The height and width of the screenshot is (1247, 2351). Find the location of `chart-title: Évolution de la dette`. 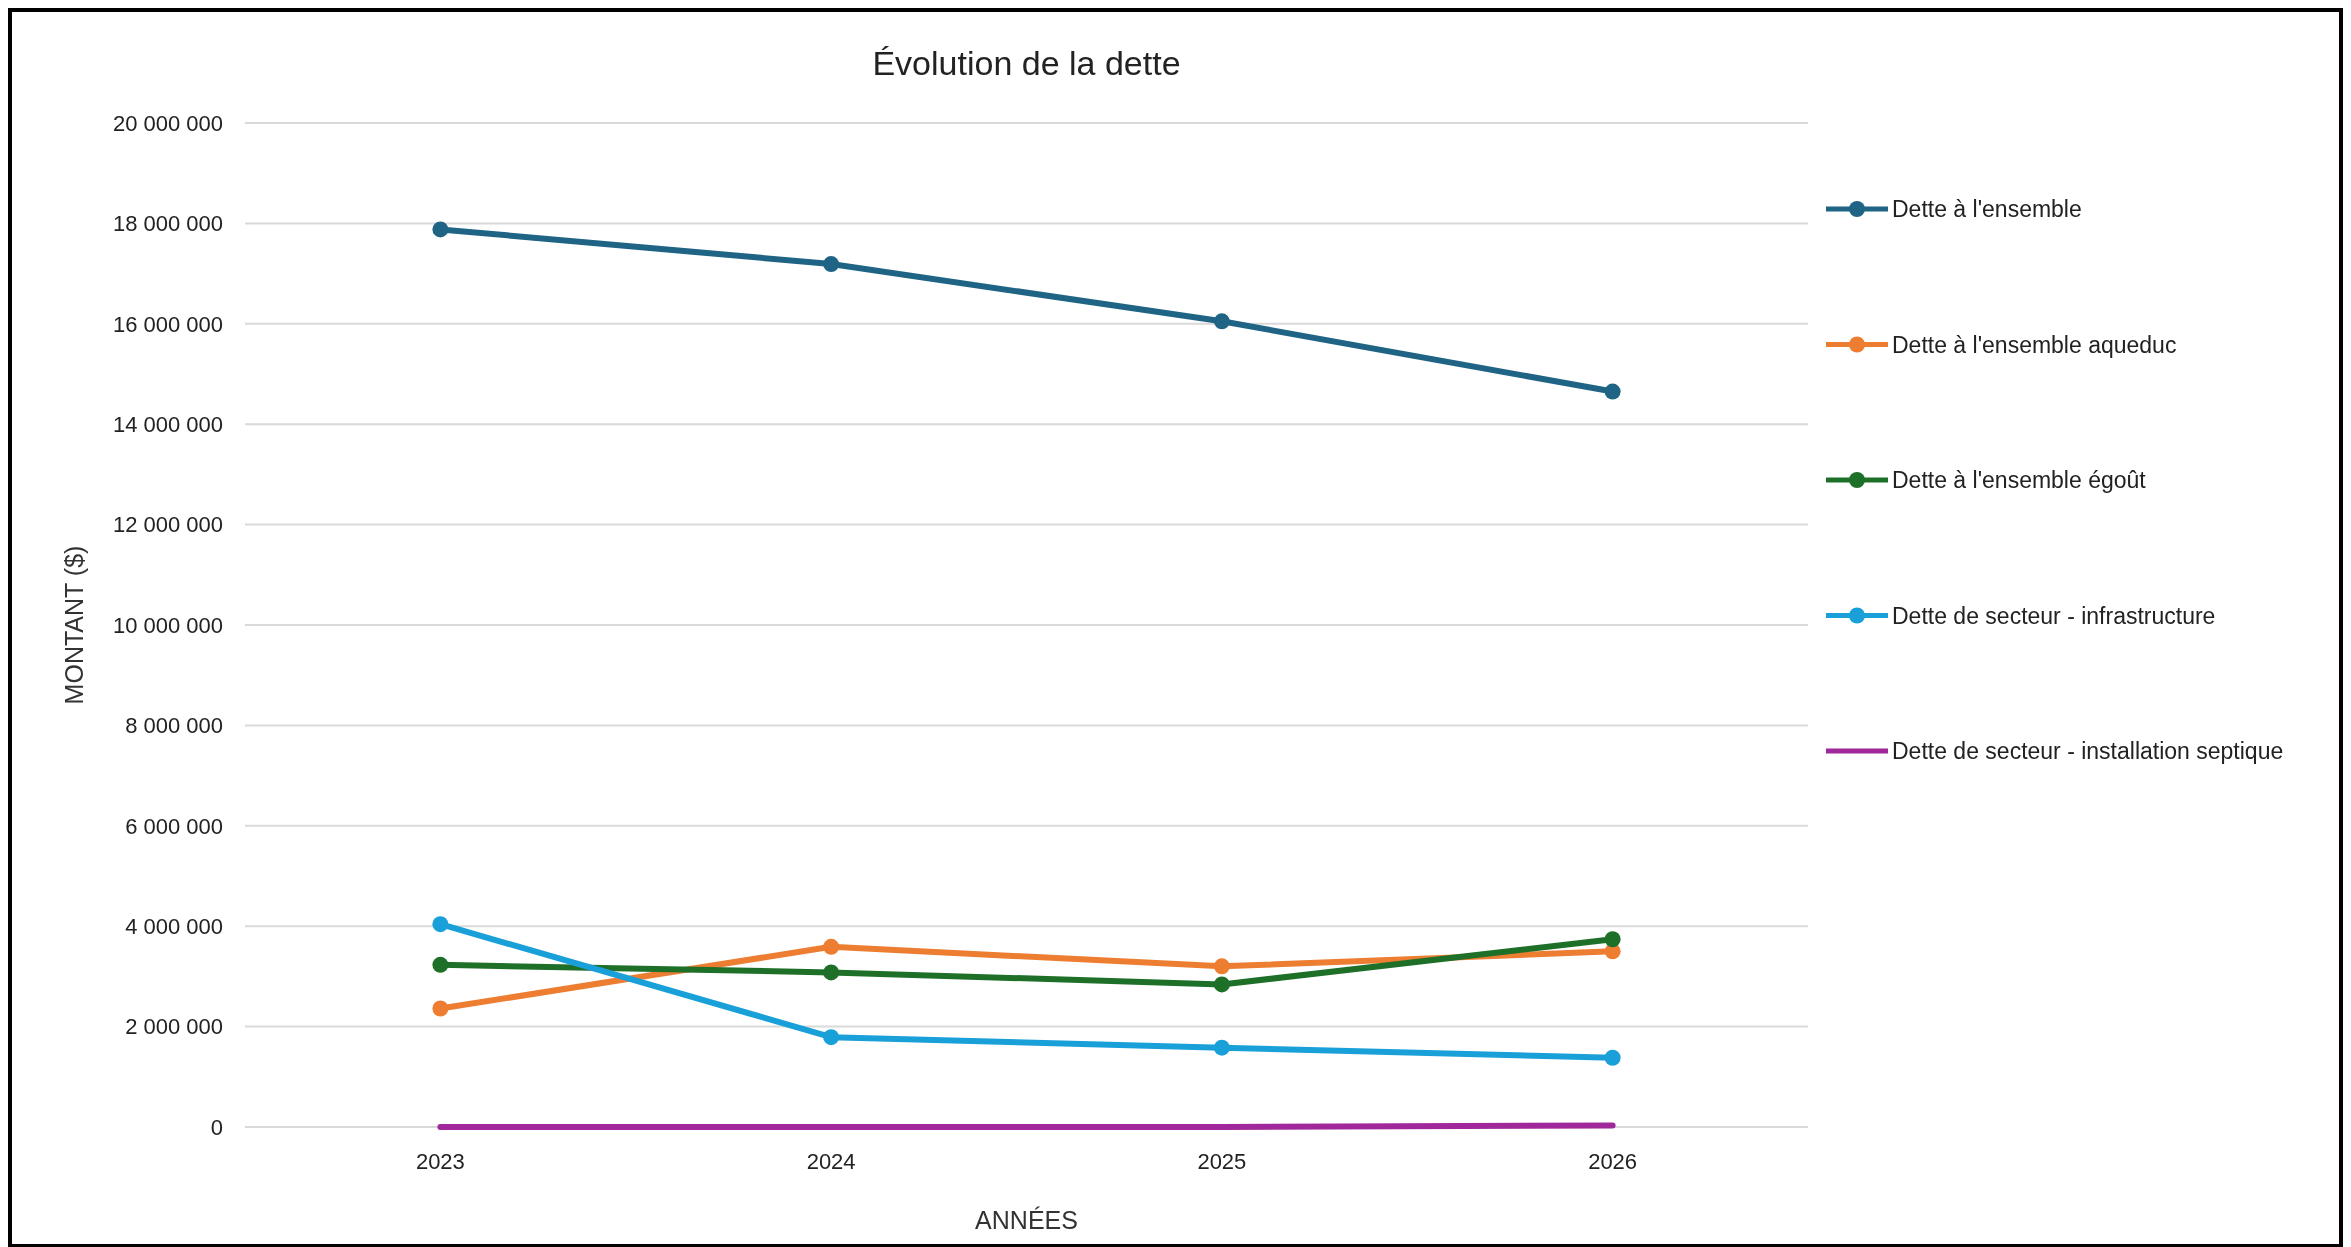

chart-title: Évolution de la dette is located at coordinates (1026, 63).